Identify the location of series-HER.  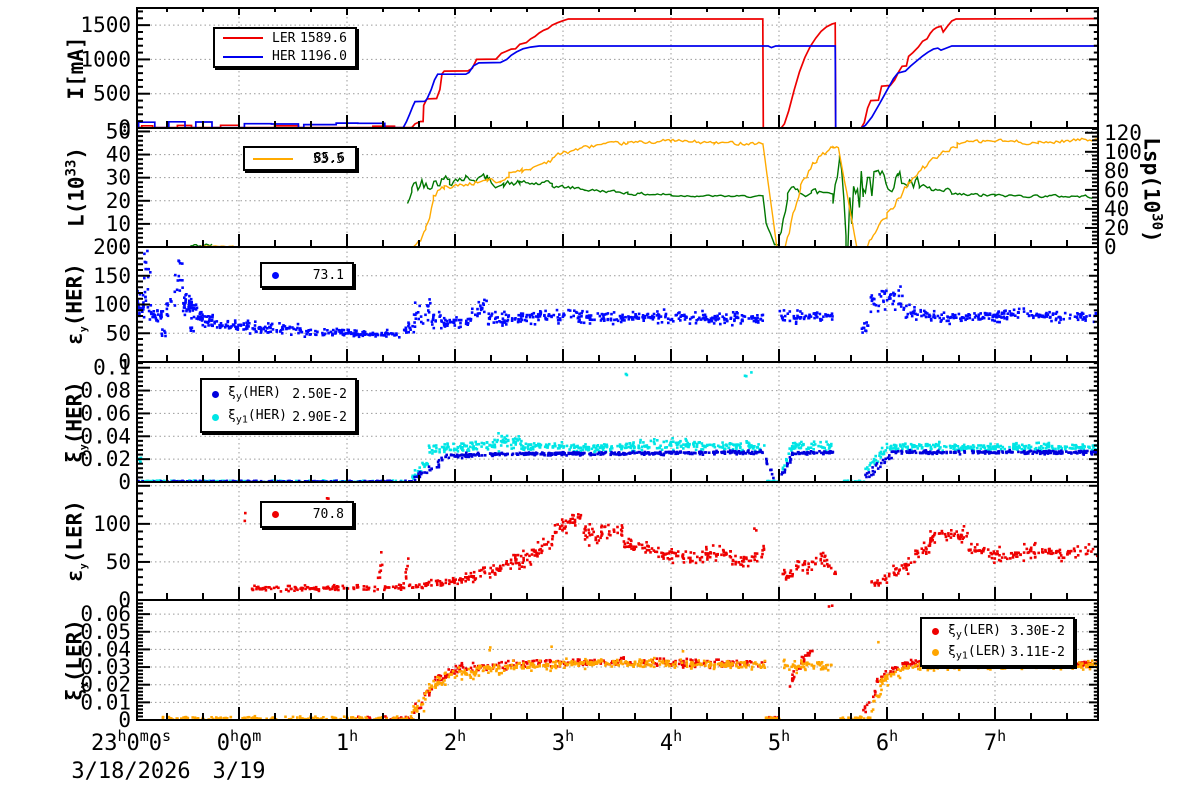
(617, 86).